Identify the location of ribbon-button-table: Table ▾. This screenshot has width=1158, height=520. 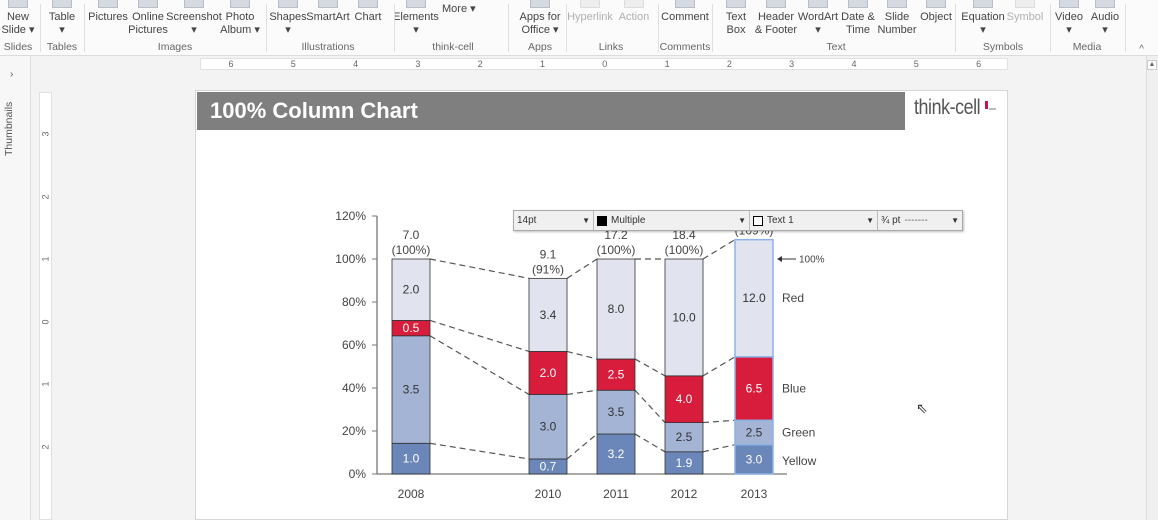
(62, 18).